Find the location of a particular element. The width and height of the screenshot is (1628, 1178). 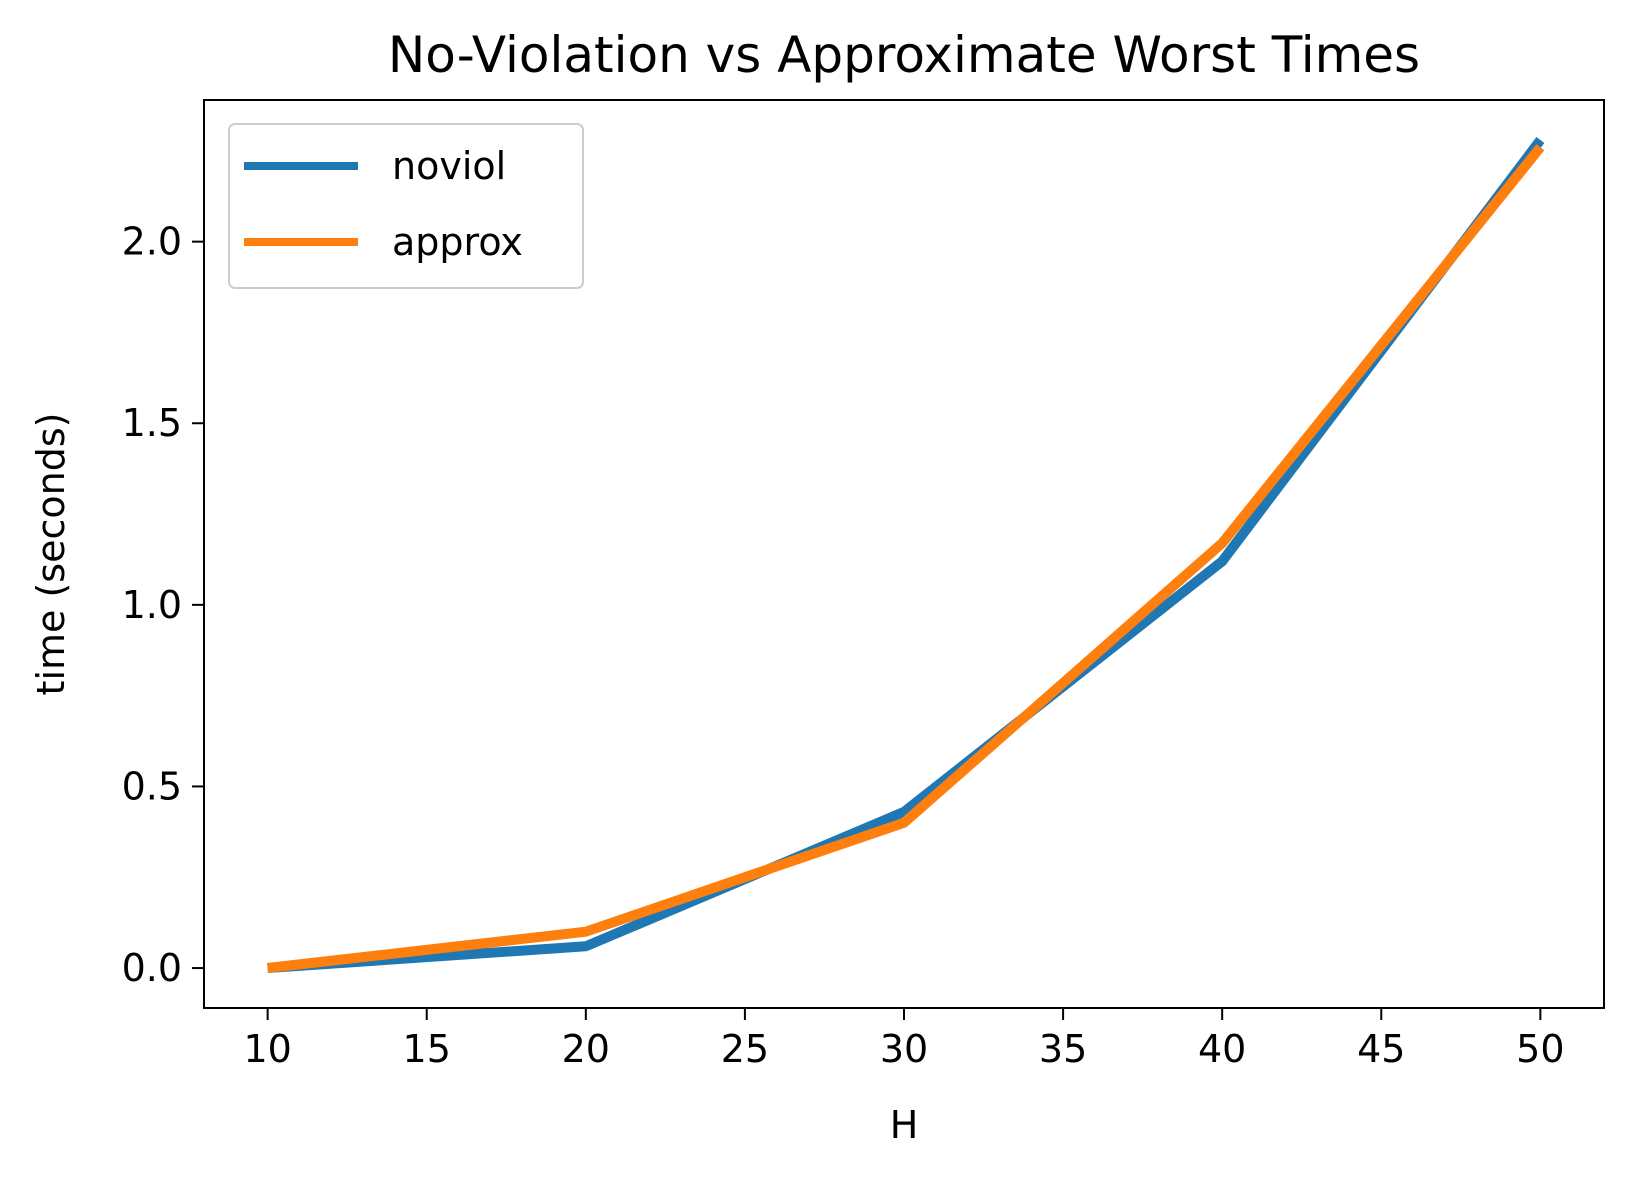

x-tick-label: 10 is located at coordinates (267, 1049).